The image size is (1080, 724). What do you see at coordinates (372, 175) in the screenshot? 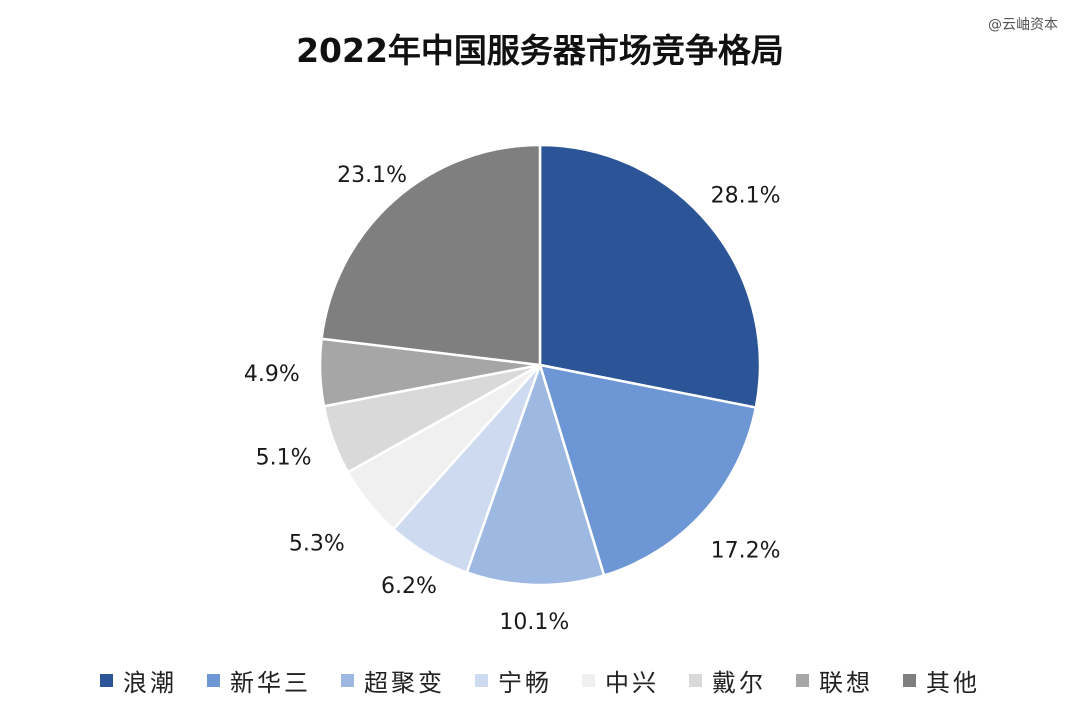
I see `slice-label-8: 23.1%` at bounding box center [372, 175].